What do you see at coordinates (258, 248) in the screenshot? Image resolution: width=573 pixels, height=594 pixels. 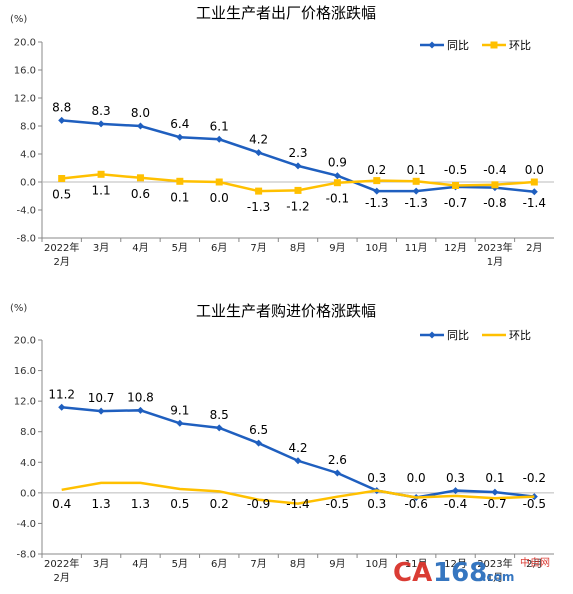 I see `x-tick-label: 7月` at bounding box center [258, 248].